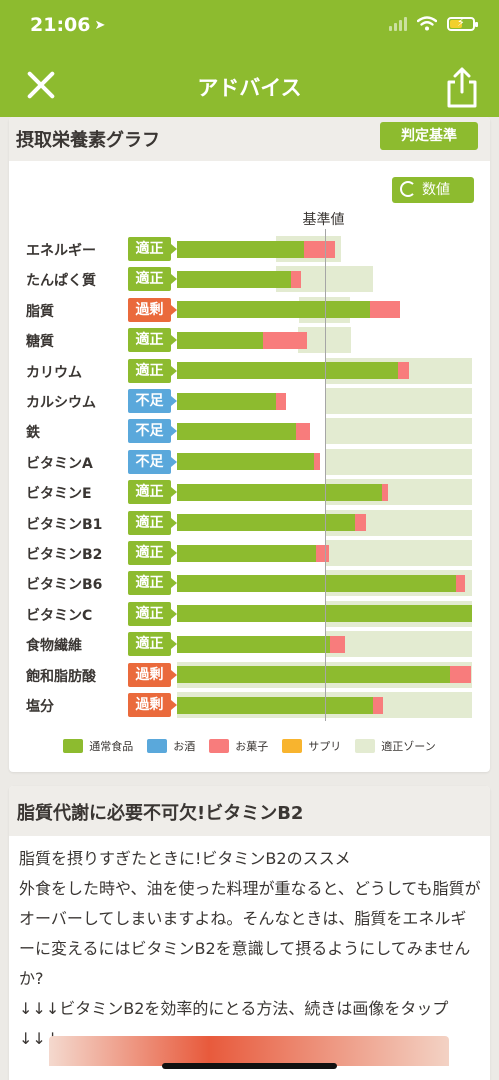 This screenshot has width=499, height=1080. Describe the element at coordinates (408, 189) in the screenshot. I see `refresh-icon` at that location.